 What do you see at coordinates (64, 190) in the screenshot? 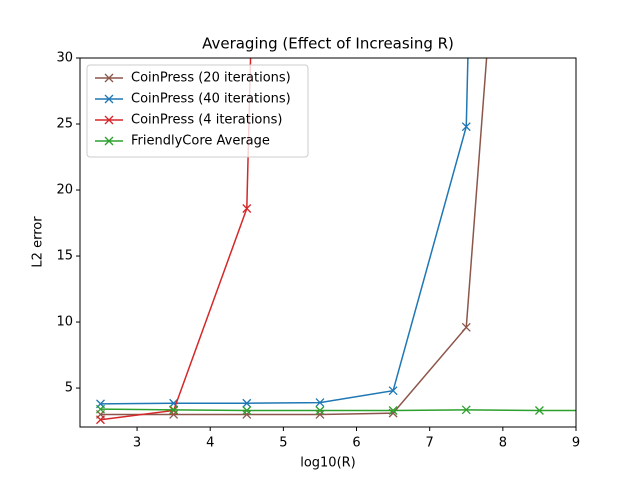
I see `y-tick-label: 20` at bounding box center [64, 190].